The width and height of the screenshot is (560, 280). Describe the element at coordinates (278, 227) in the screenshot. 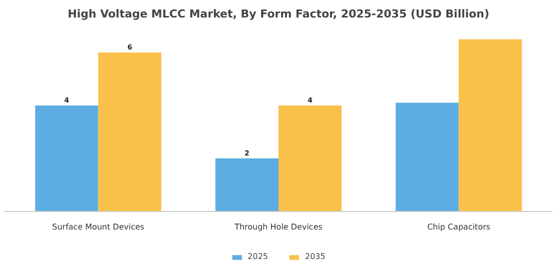

I see `x-tick-label: Through Hole Devices` at that location.